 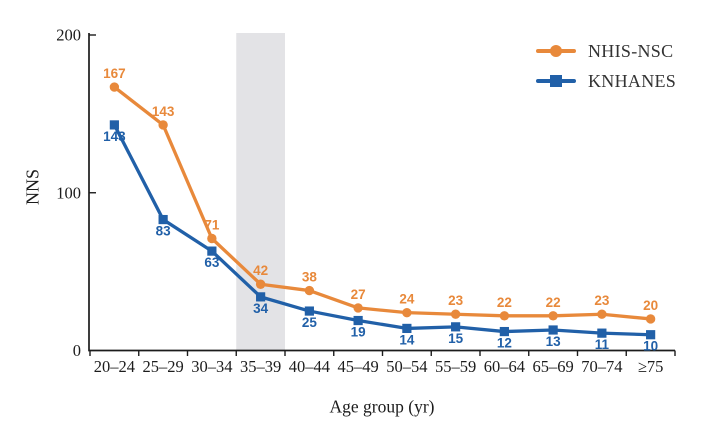 I want to click on y-tick-label: 0, so click(x=77, y=350).